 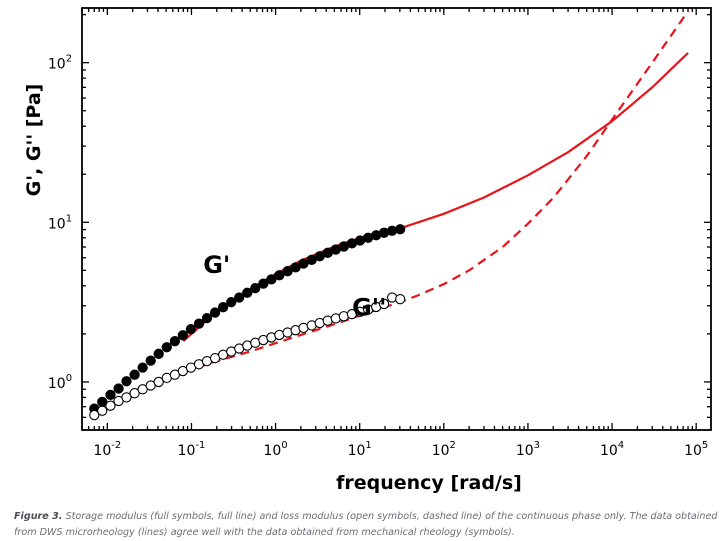 I want to click on x-tick-label: 10⁻¹, so click(x=192, y=449).